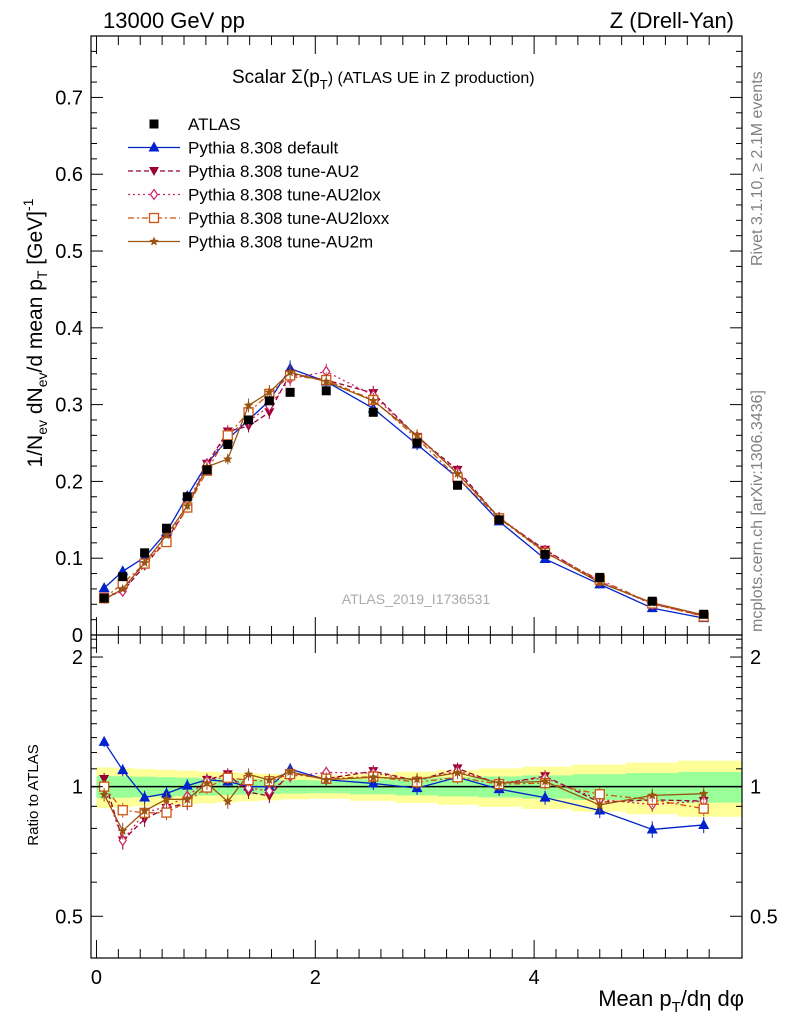  What do you see at coordinates (757, 511) in the screenshot?
I see `mcplots-label: mcplots.cern.ch [arXiv:1306.3436]` at bounding box center [757, 511].